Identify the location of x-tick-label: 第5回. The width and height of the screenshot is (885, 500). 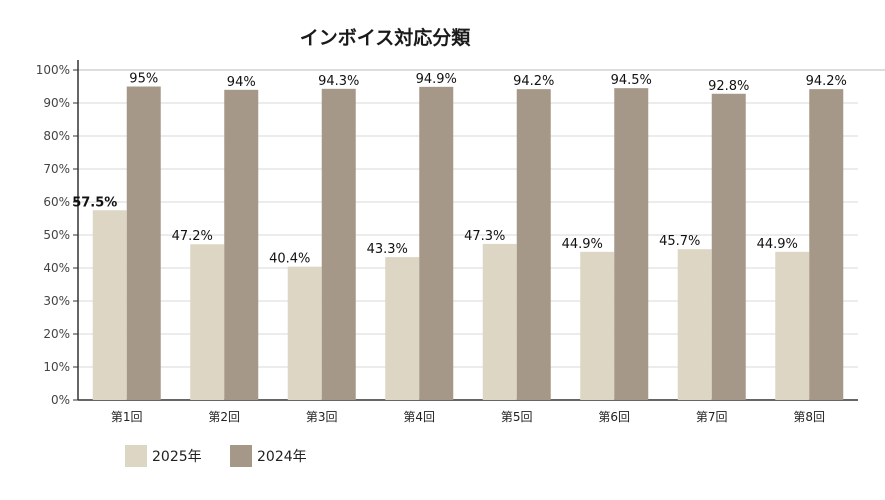
(517, 417).